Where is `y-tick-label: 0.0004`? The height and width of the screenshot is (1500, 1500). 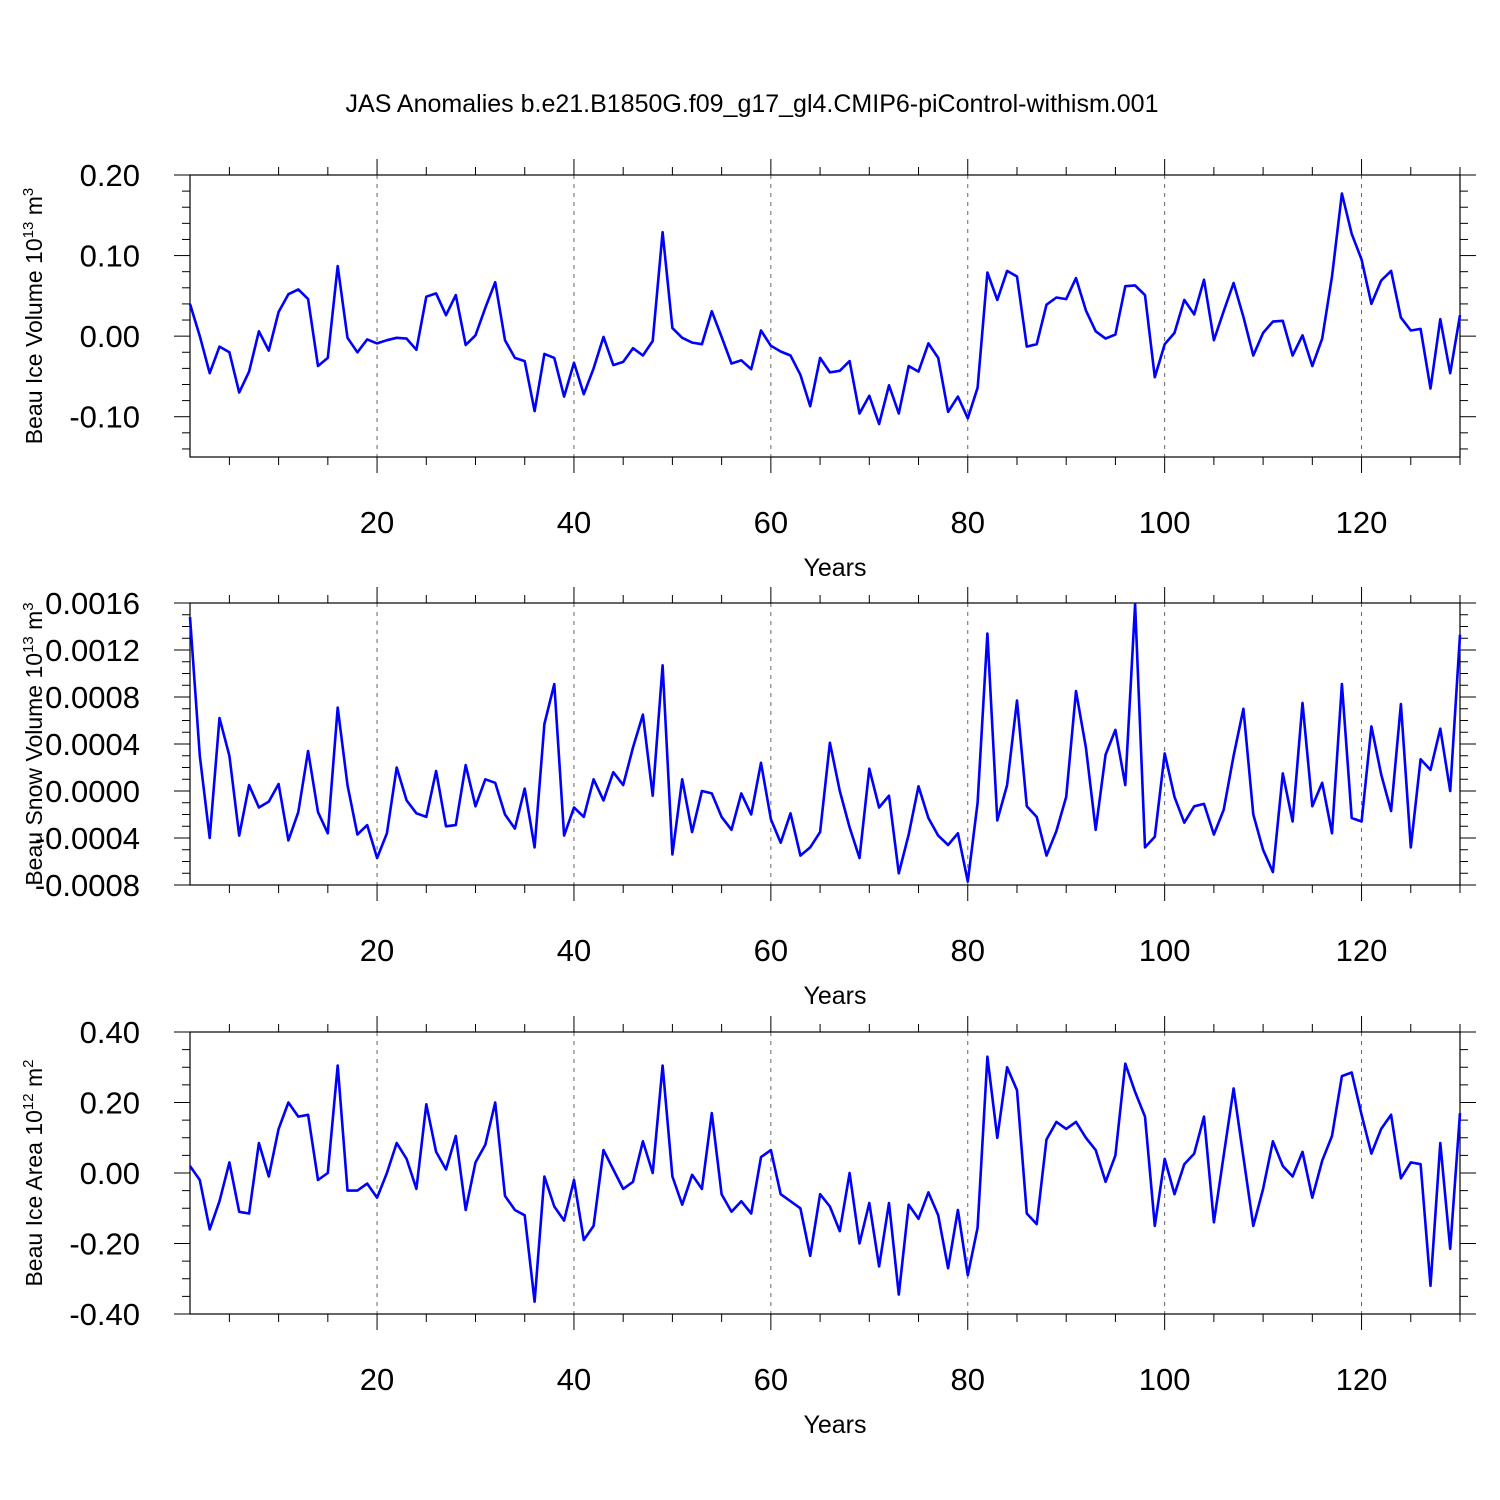
y-tick-label: 0.0004 is located at coordinates (92, 744).